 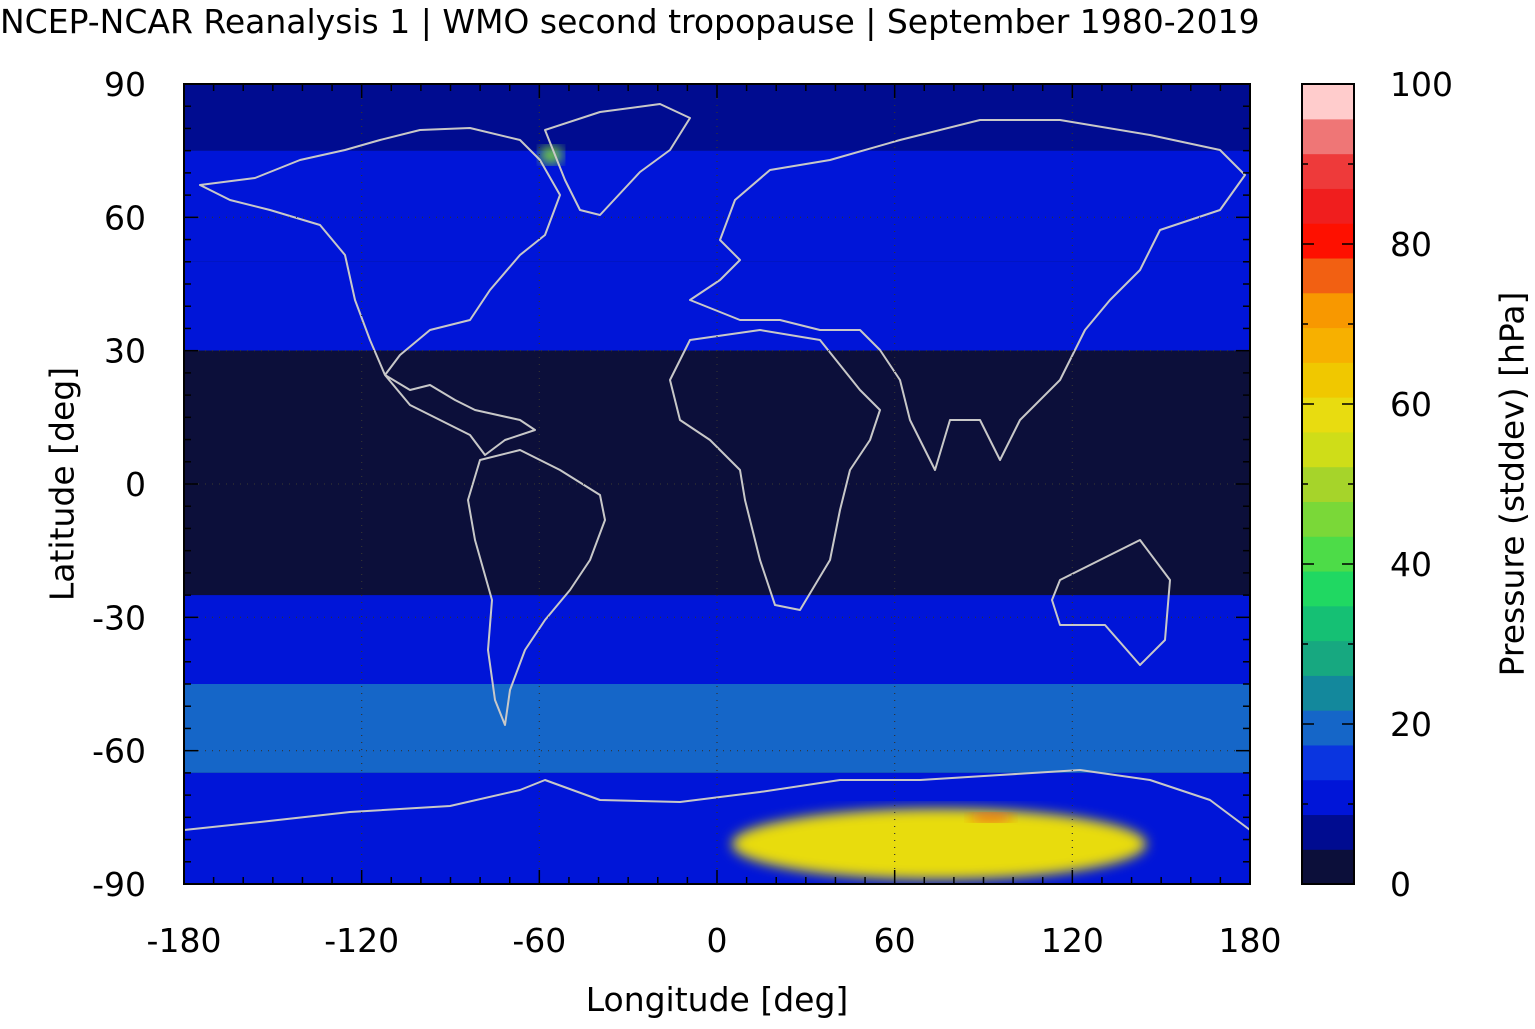 I want to click on coast-antarctica, so click(x=717, y=800).